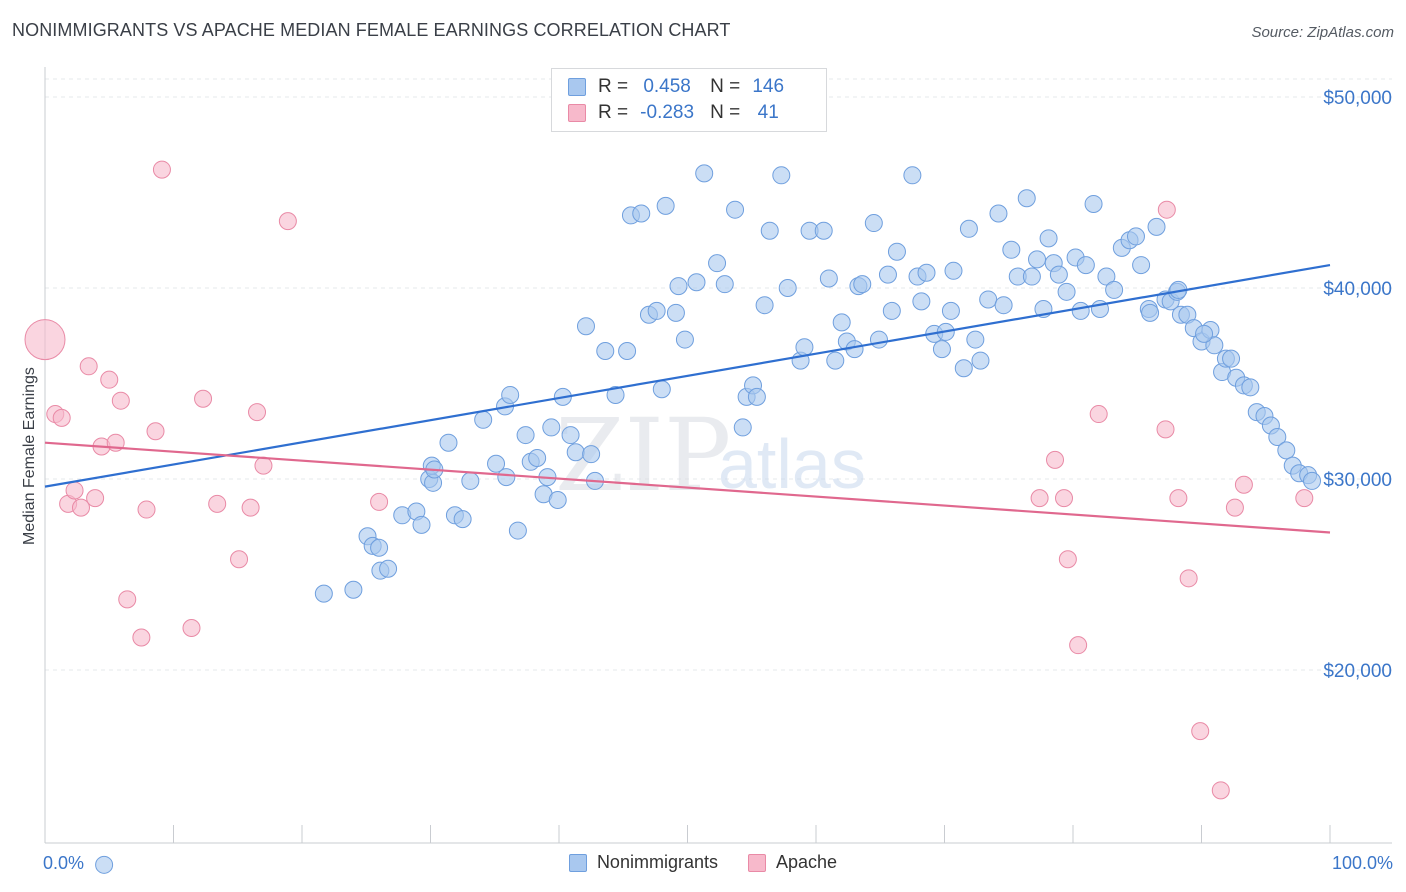 Image resolution: width=1406 pixels, height=892 pixels. What do you see at coordinates (667, 86) in the screenshot?
I see `r-value: 0.458` at bounding box center [667, 86].